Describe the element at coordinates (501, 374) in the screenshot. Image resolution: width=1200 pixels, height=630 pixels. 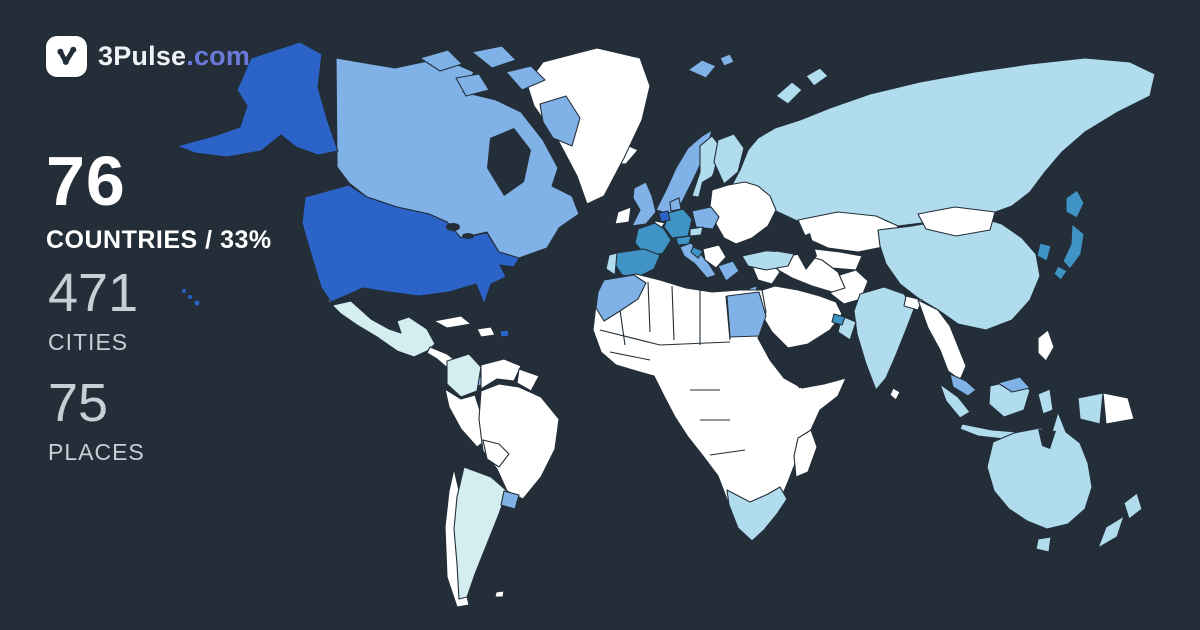
I see `country-venezuela` at that location.